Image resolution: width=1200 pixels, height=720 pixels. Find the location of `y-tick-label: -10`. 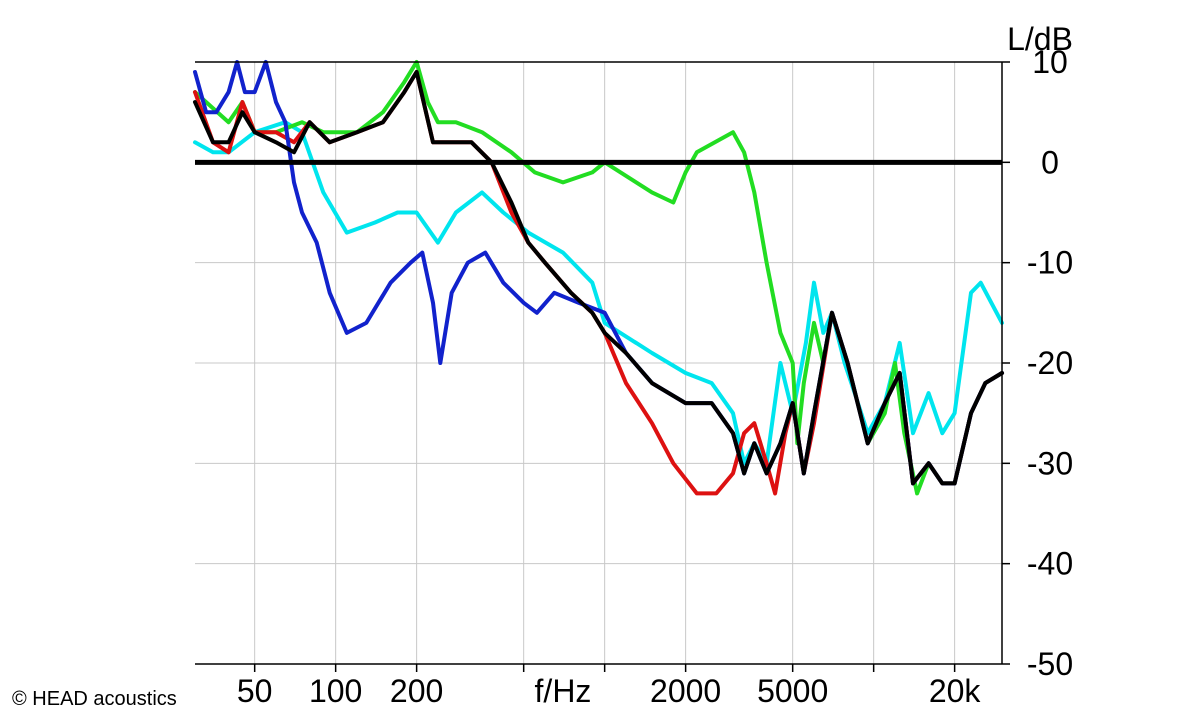

y-tick-label: -10 is located at coordinates (1050, 263).